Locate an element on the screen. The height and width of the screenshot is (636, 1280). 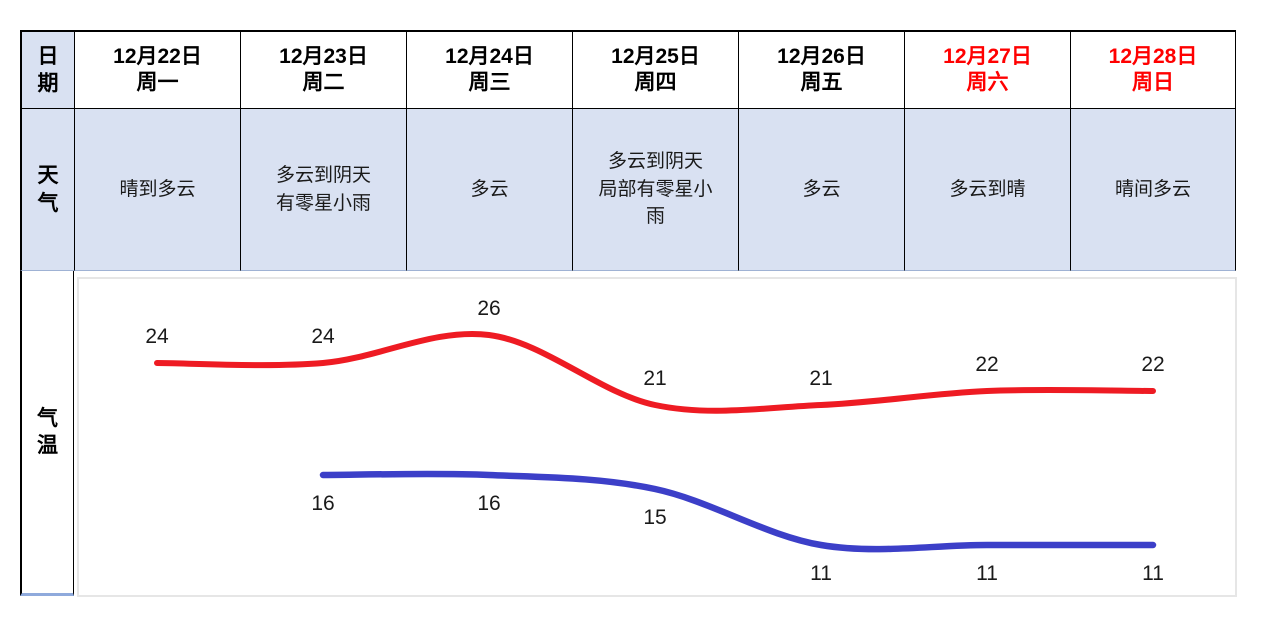
low-temp-label: 15 is located at coordinates (655, 517).